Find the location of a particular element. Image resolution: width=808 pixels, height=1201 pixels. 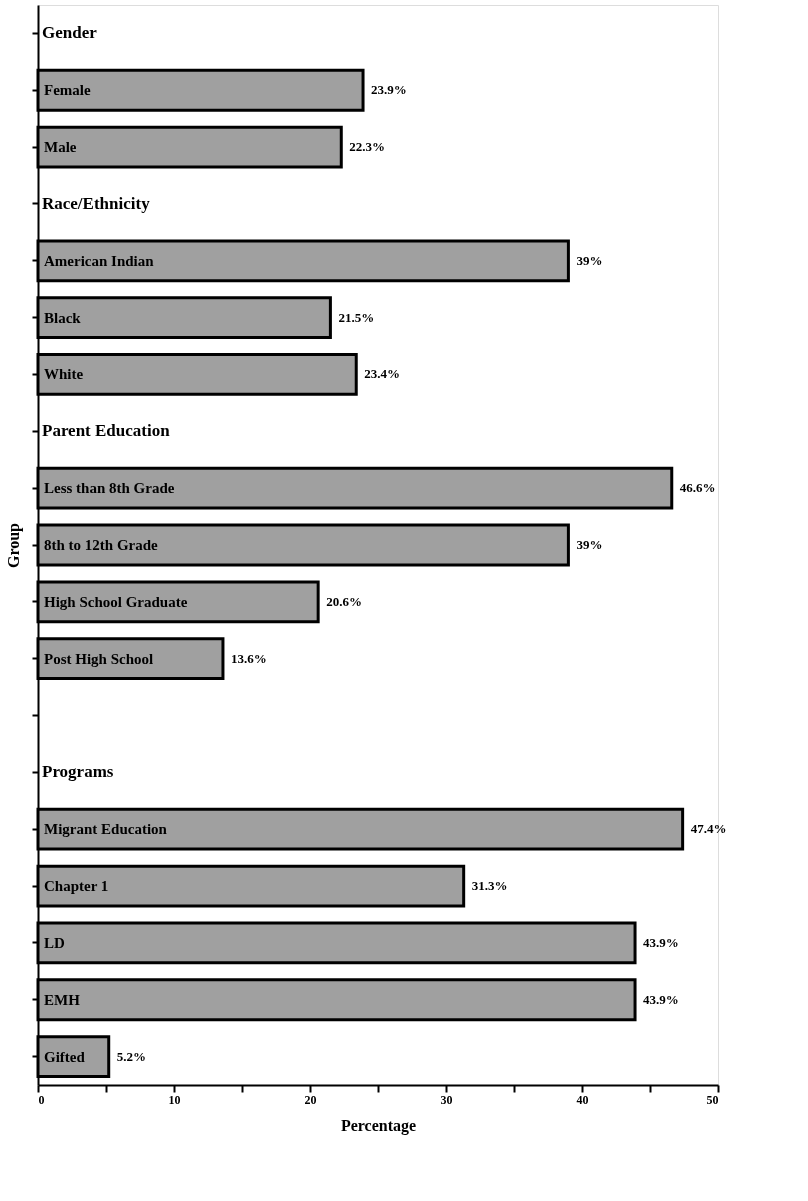

y-tick-label: Migrant Education is located at coordinates (106, 829).